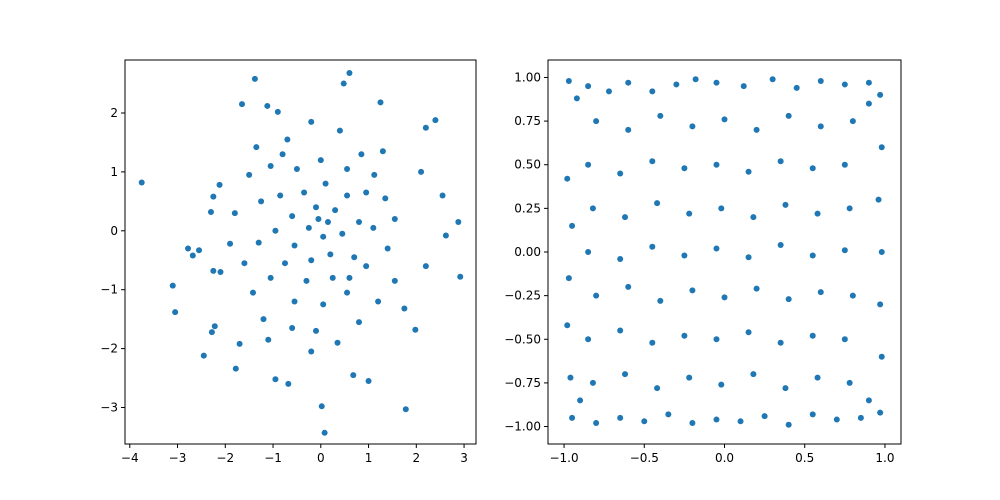  I want to click on x-tick-label: −1, so click(273, 458).